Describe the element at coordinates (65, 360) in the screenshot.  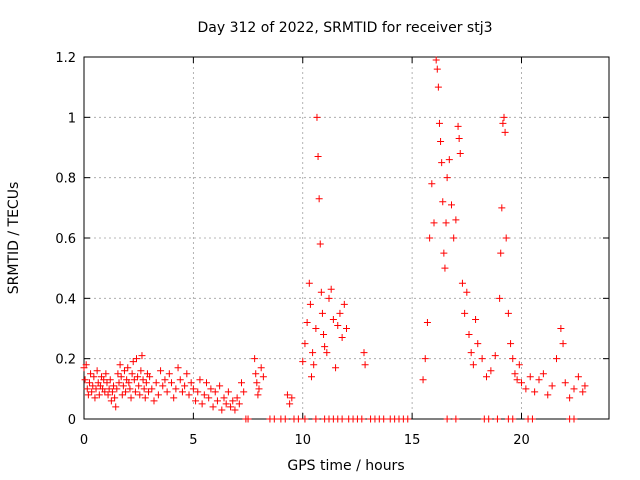
I see `y-tick-label-0.2: 0.2` at that location.